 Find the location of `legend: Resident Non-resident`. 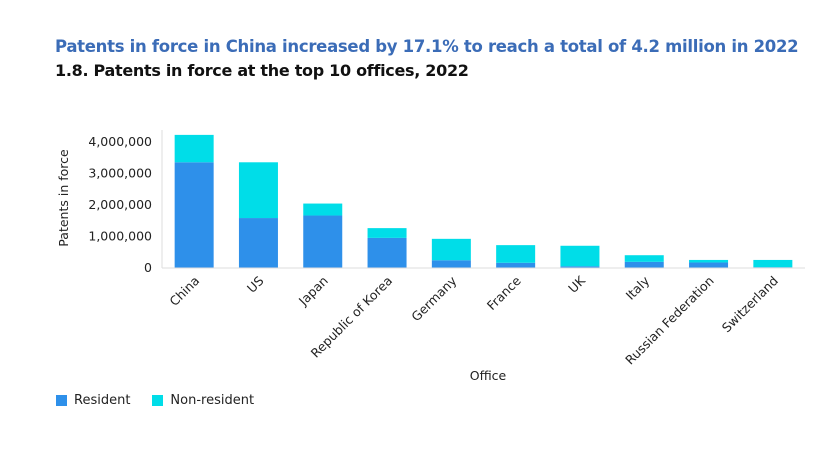

legend: Resident Non-resident is located at coordinates (166, 400).